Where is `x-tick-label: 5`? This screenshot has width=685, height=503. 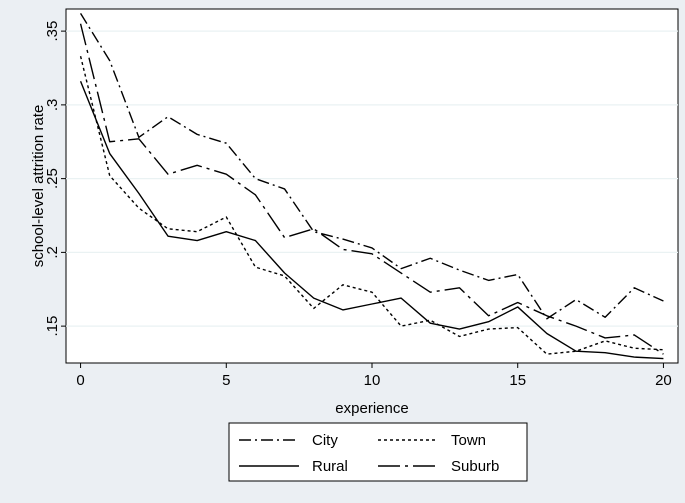 x-tick-label: 5 is located at coordinates (226, 380).